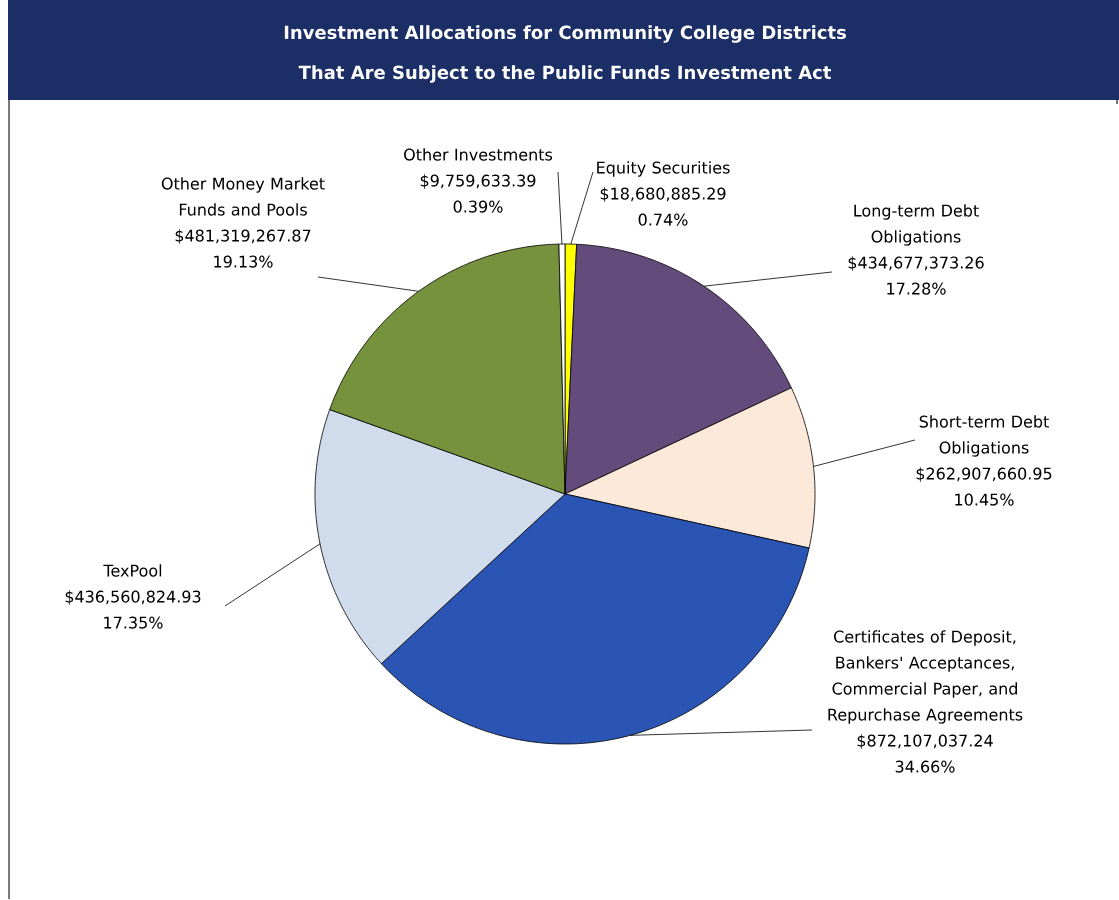  What do you see at coordinates (916, 288) in the screenshot?
I see `text: 17.28%` at bounding box center [916, 288].